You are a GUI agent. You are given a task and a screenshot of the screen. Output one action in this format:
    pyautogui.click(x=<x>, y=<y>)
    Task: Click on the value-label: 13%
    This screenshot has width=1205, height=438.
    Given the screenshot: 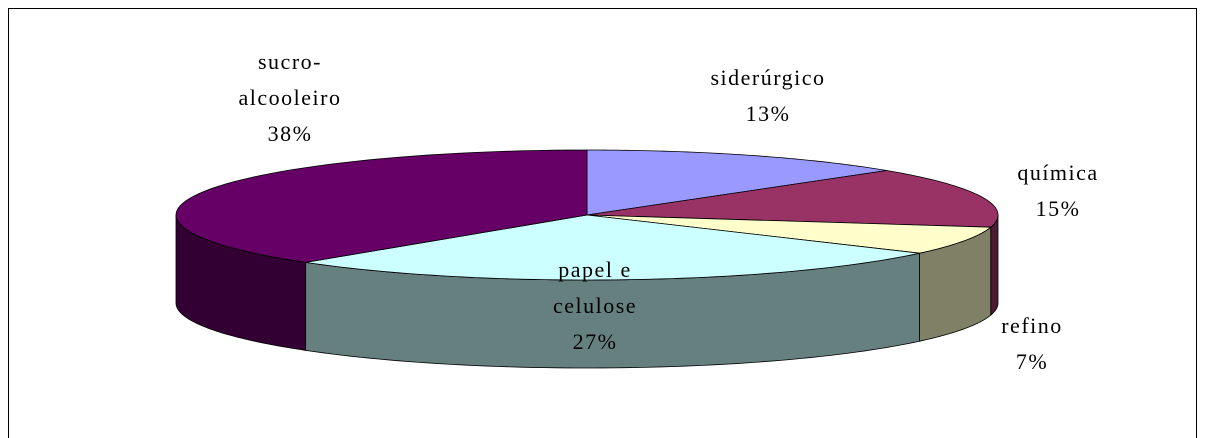 What is the action you would take?
    pyautogui.click(x=768, y=113)
    